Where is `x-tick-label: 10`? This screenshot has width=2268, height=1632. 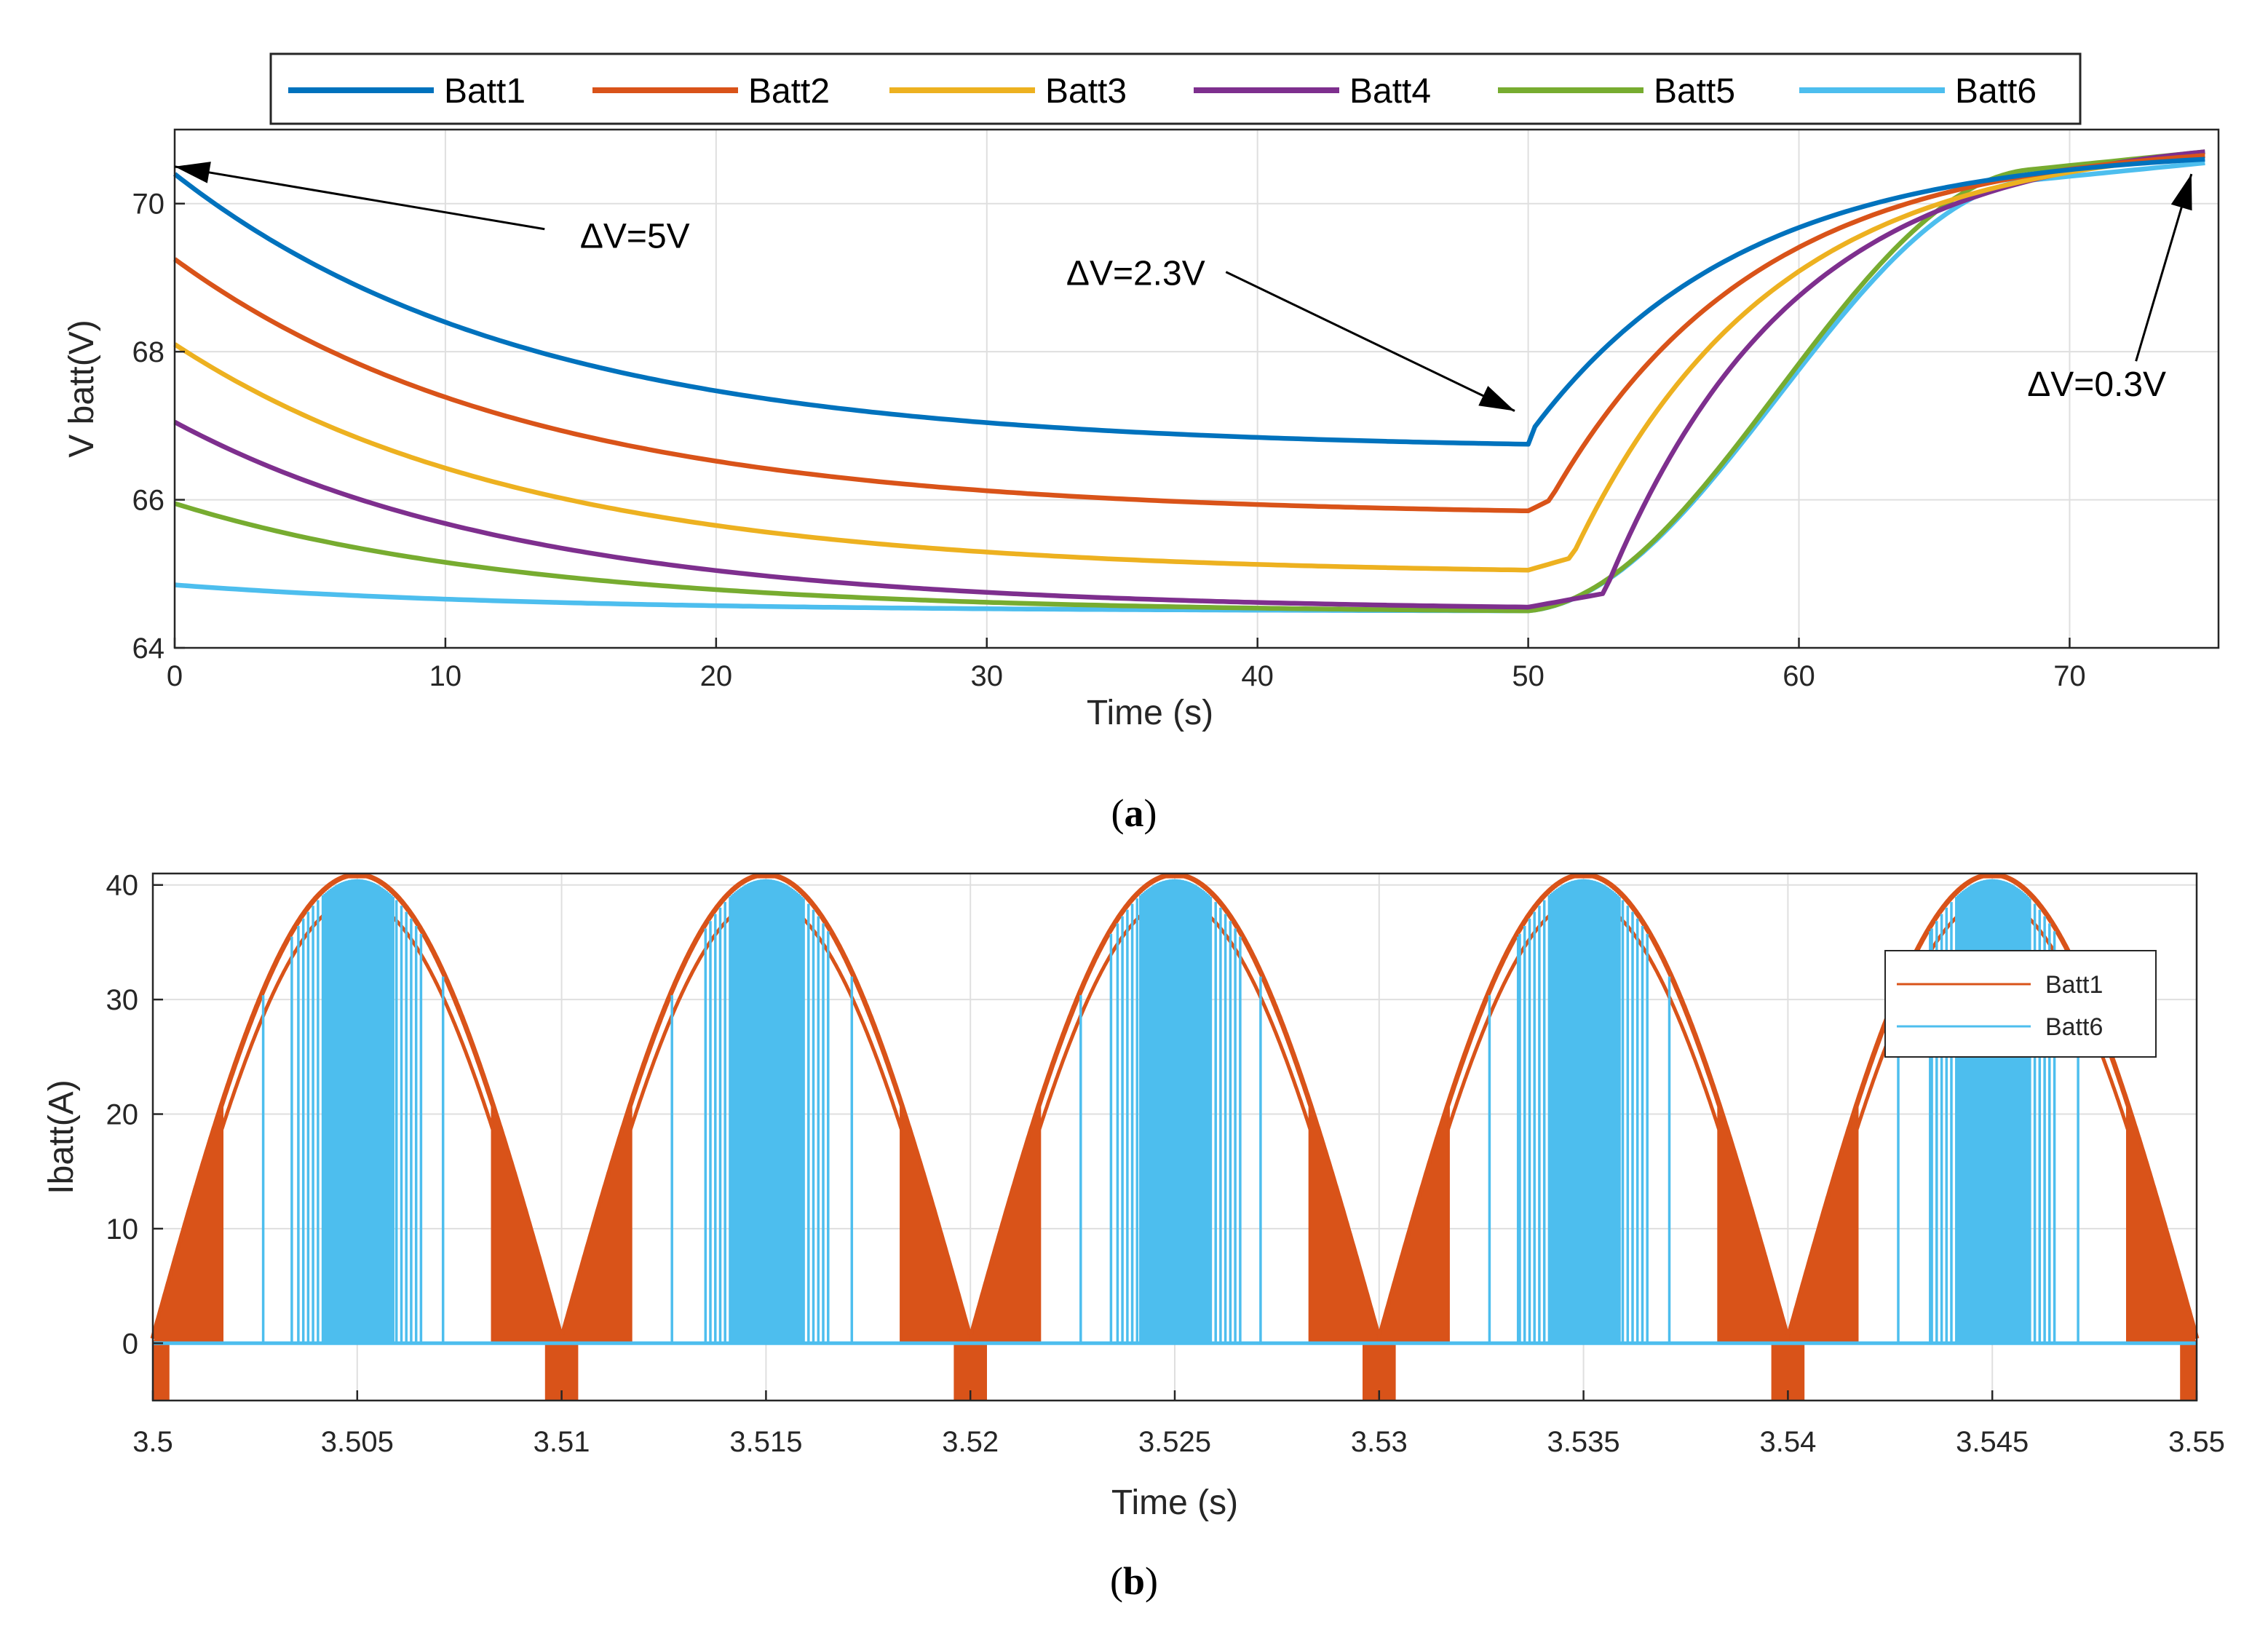 x-tick-label: 10 is located at coordinates (445, 676).